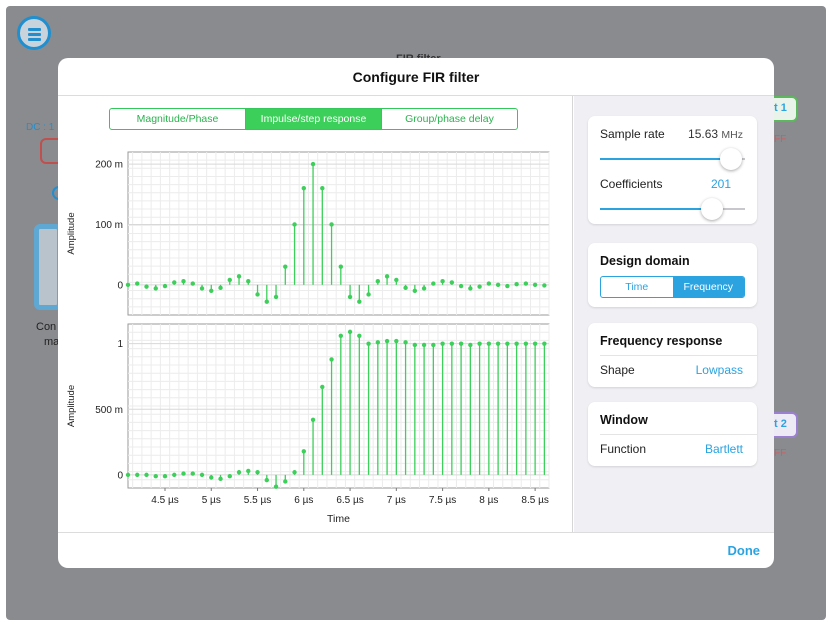 The image size is (832, 629). I want to click on design-domain-time: Time, so click(637, 287).